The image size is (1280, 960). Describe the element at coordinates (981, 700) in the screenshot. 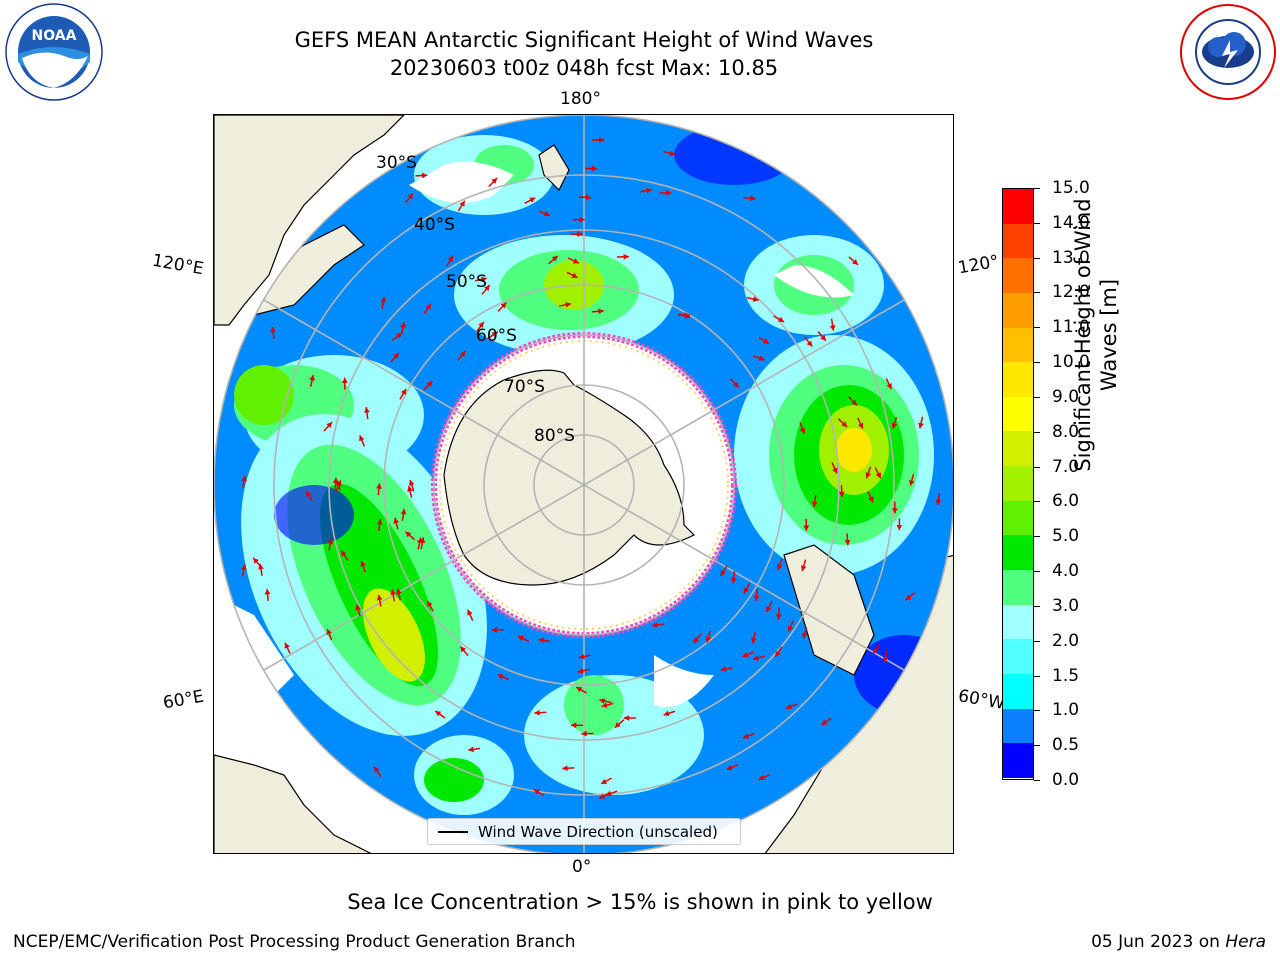

I see `lon-label-60w: 60°W` at that location.